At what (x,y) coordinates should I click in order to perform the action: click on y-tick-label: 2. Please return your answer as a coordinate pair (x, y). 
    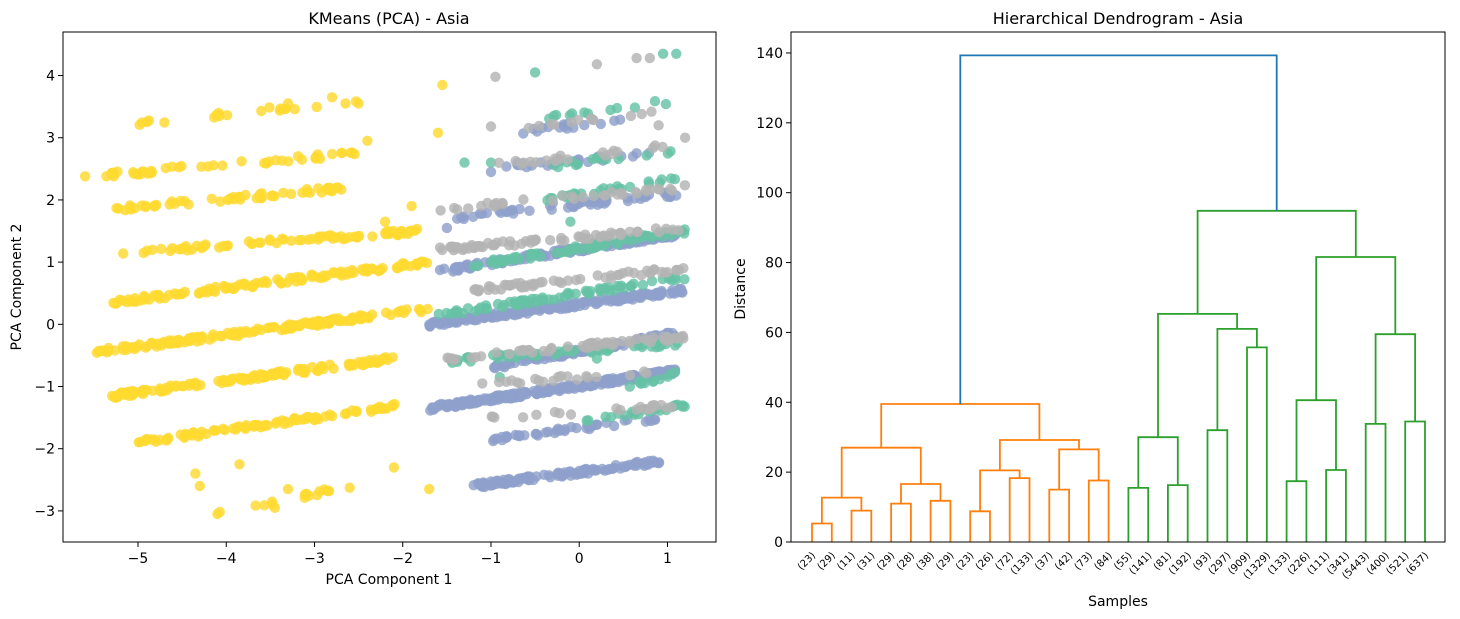
    Looking at the image, I should click on (50, 201).